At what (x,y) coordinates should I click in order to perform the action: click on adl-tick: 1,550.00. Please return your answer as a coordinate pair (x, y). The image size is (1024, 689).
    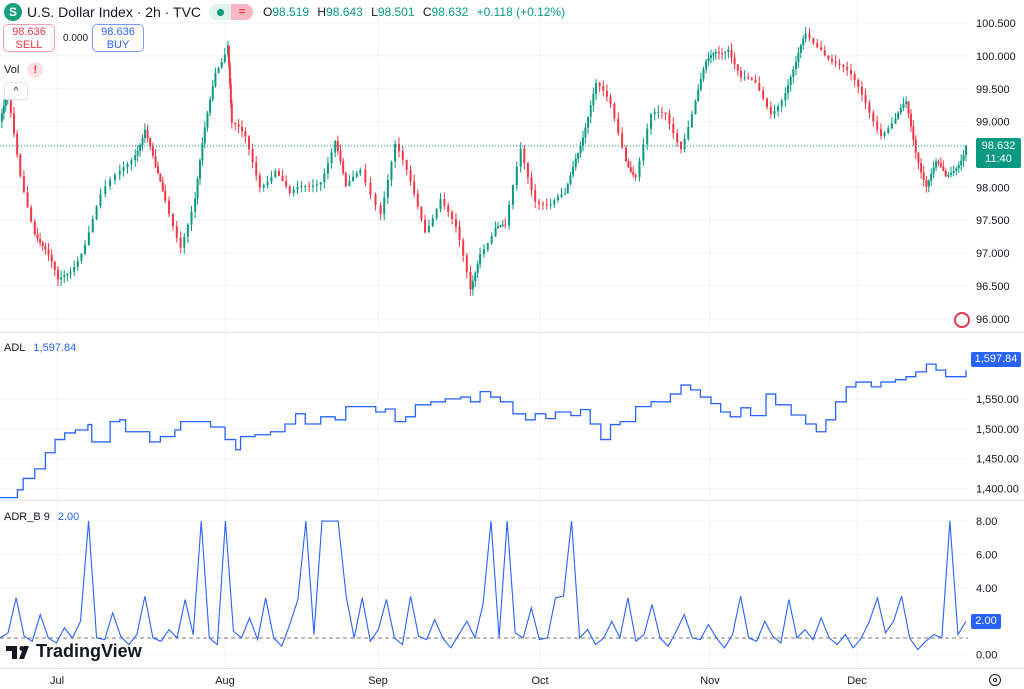
    Looking at the image, I should click on (997, 400).